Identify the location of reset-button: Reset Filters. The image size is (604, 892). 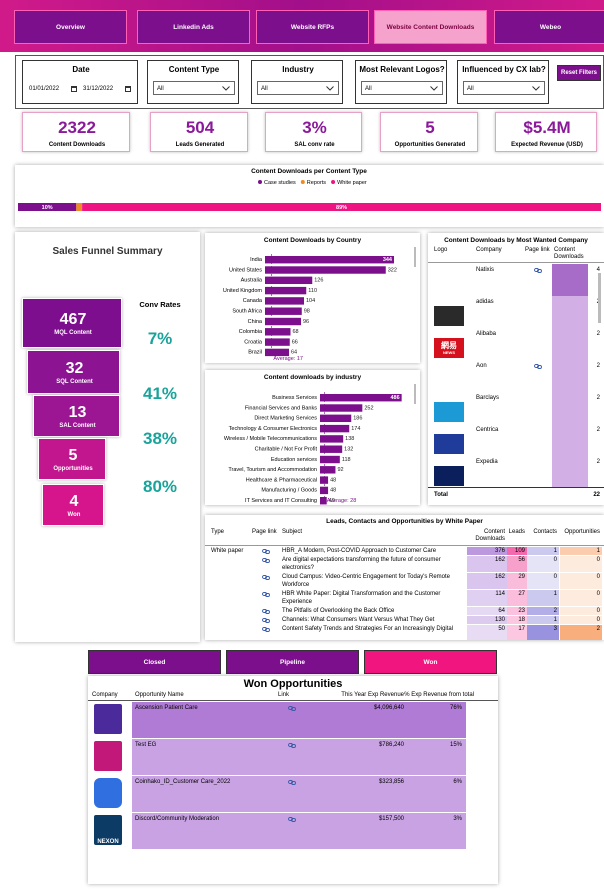
(579, 73).